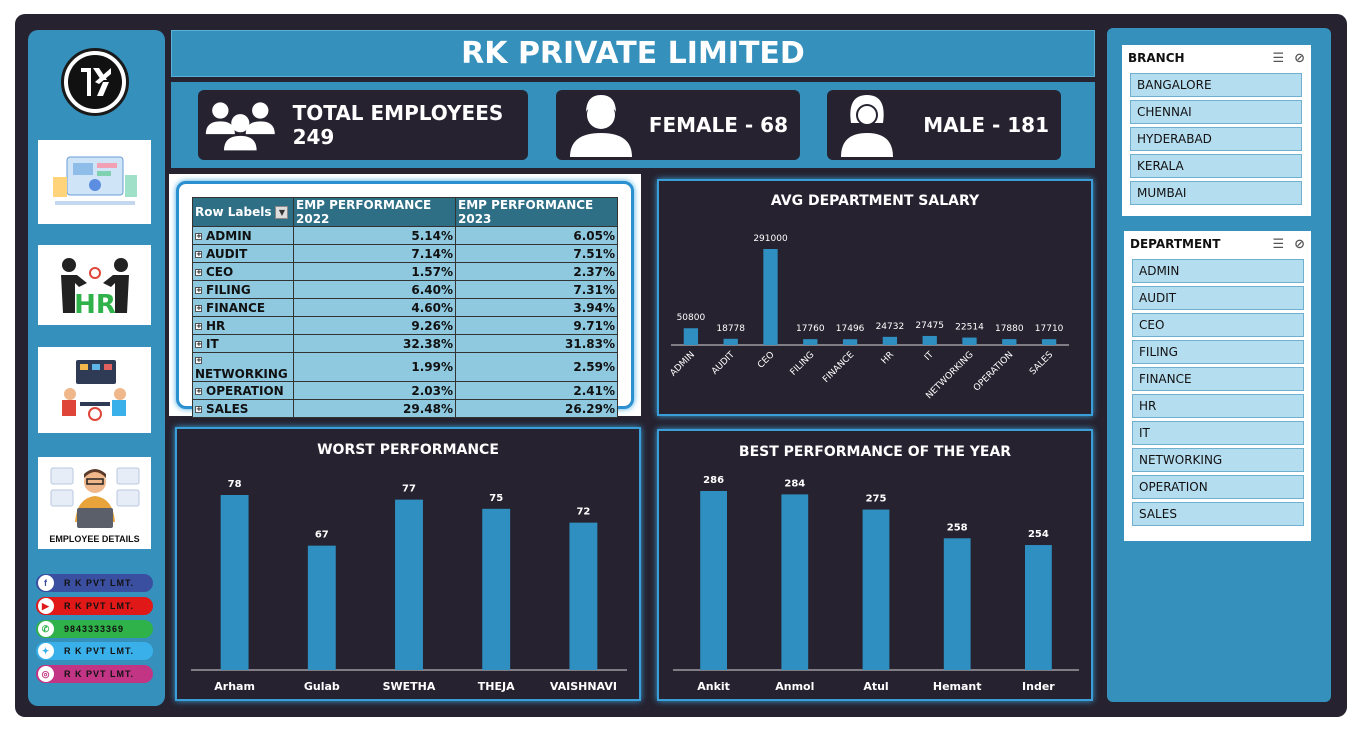 The height and width of the screenshot is (735, 1365). What do you see at coordinates (957, 686) in the screenshot?
I see `tick-label: Hemant` at bounding box center [957, 686].